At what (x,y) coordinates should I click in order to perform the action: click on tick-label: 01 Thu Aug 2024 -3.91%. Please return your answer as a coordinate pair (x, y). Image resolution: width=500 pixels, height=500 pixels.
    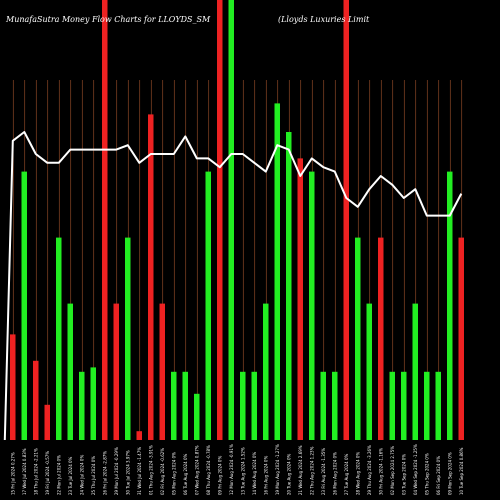
    Looking at the image, I should click on (150, 470).